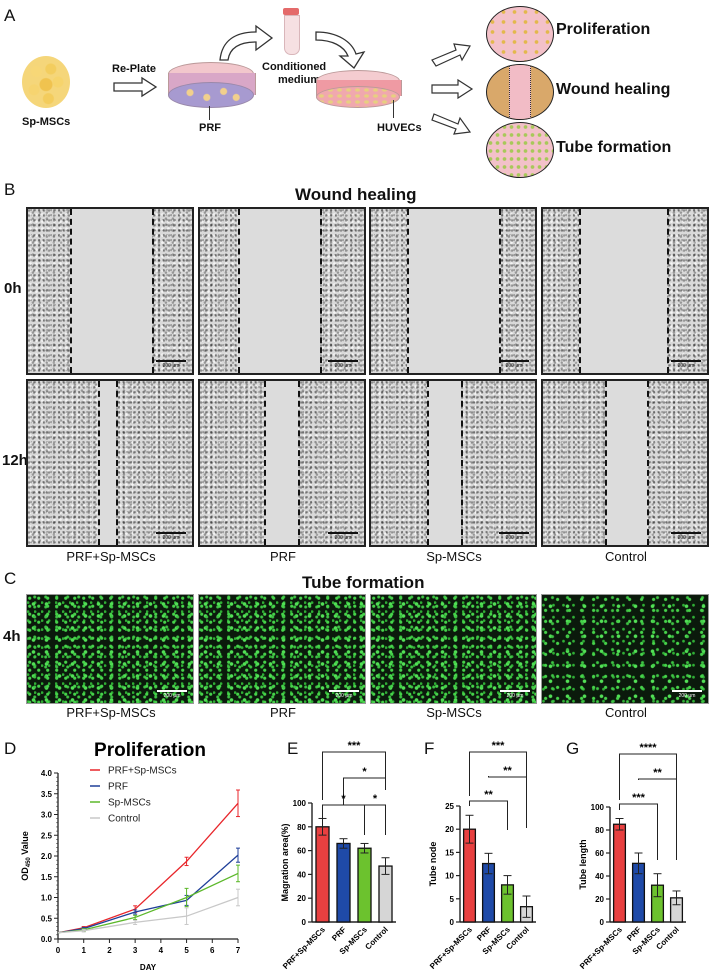  I want to click on svg-text: 6, so click(212, 950).